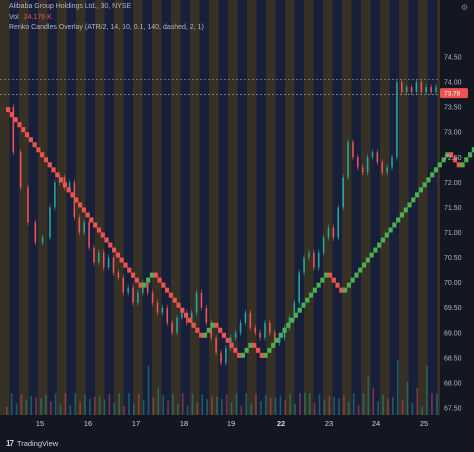 The image size is (474, 452). I want to click on price-tick-label: 68.50, so click(453, 358).